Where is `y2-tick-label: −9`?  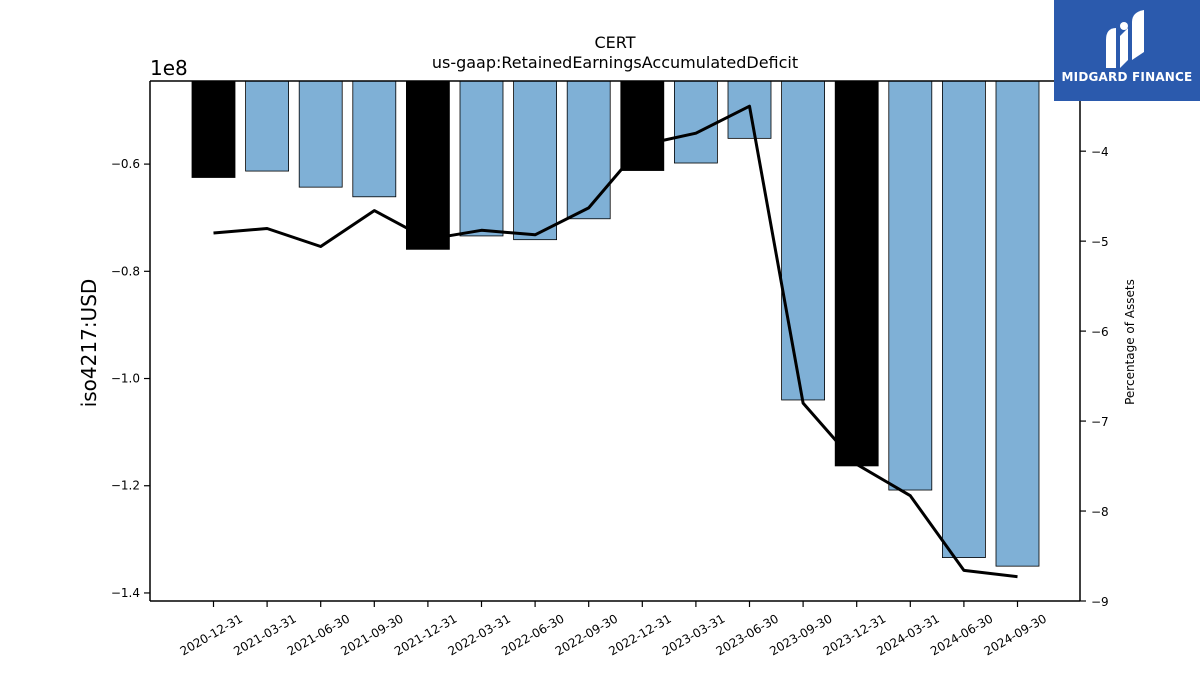
y2-tick-label: −9 is located at coordinates (1100, 602).